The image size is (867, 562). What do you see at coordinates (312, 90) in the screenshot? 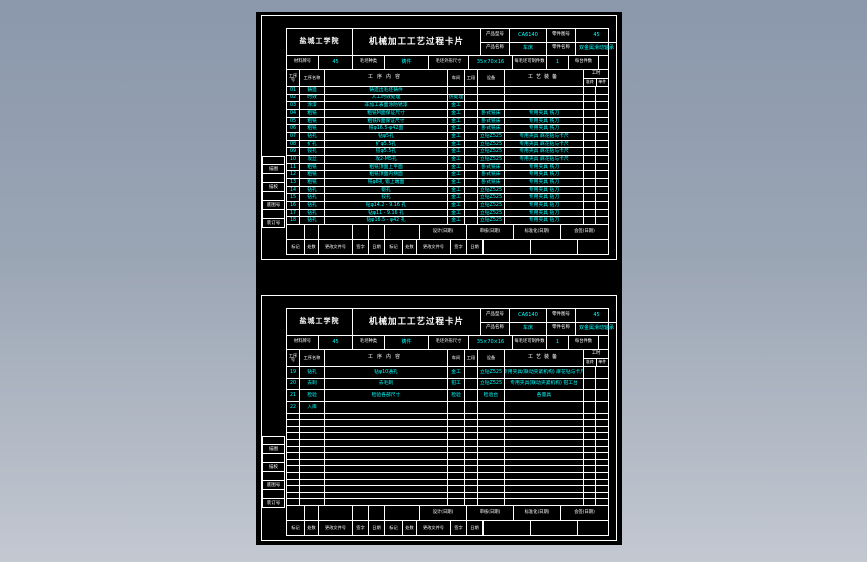
I see `cell-op-name: 铸造` at bounding box center [312, 90].